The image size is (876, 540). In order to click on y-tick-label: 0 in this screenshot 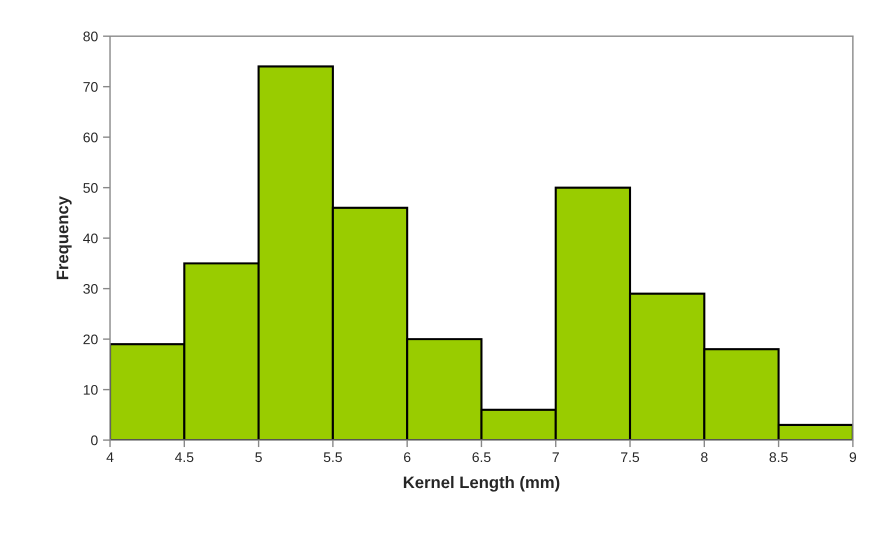, I will do `click(94, 440)`.